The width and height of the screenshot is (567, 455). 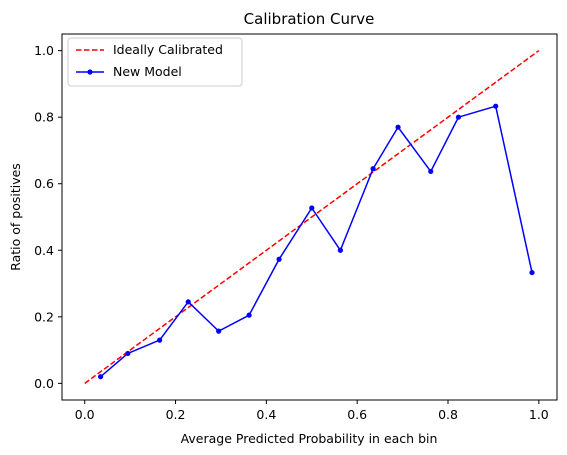 I want to click on chart-title: Calibration Curve, so click(x=309, y=19).